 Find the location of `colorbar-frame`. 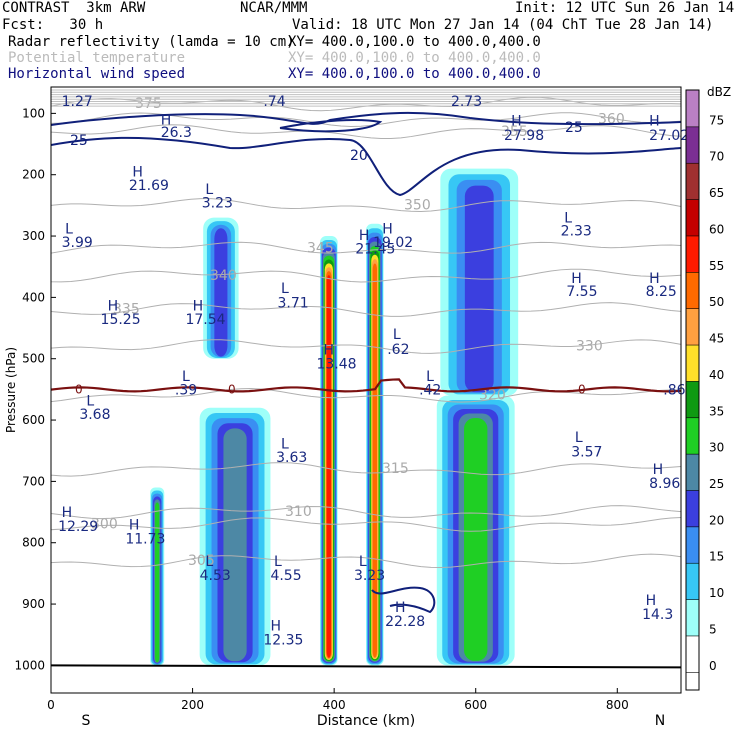

colorbar-frame is located at coordinates (692, 390).